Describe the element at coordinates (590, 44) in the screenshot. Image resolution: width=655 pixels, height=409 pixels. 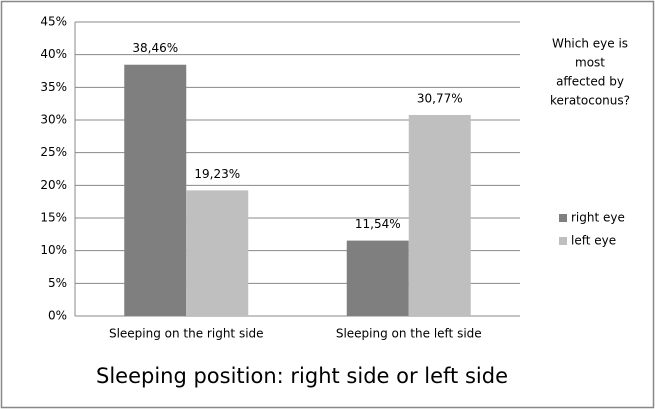
I see `legend-title: Which eye is` at that location.